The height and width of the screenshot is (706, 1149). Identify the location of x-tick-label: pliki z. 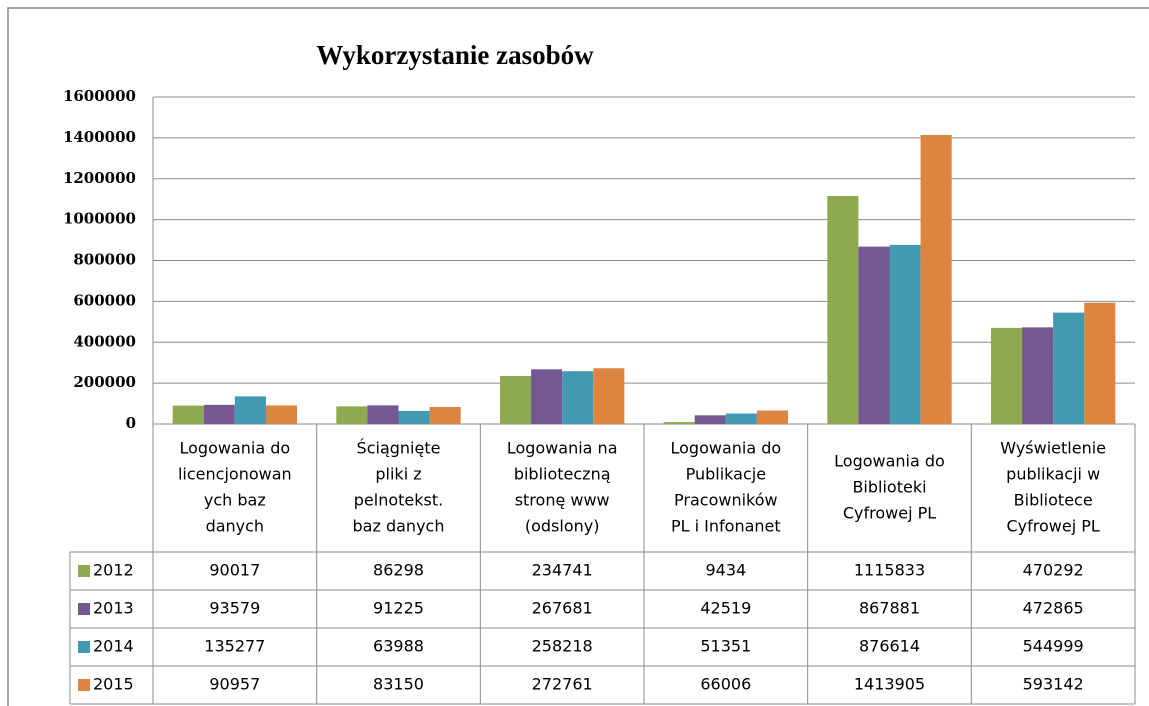
(398, 474).